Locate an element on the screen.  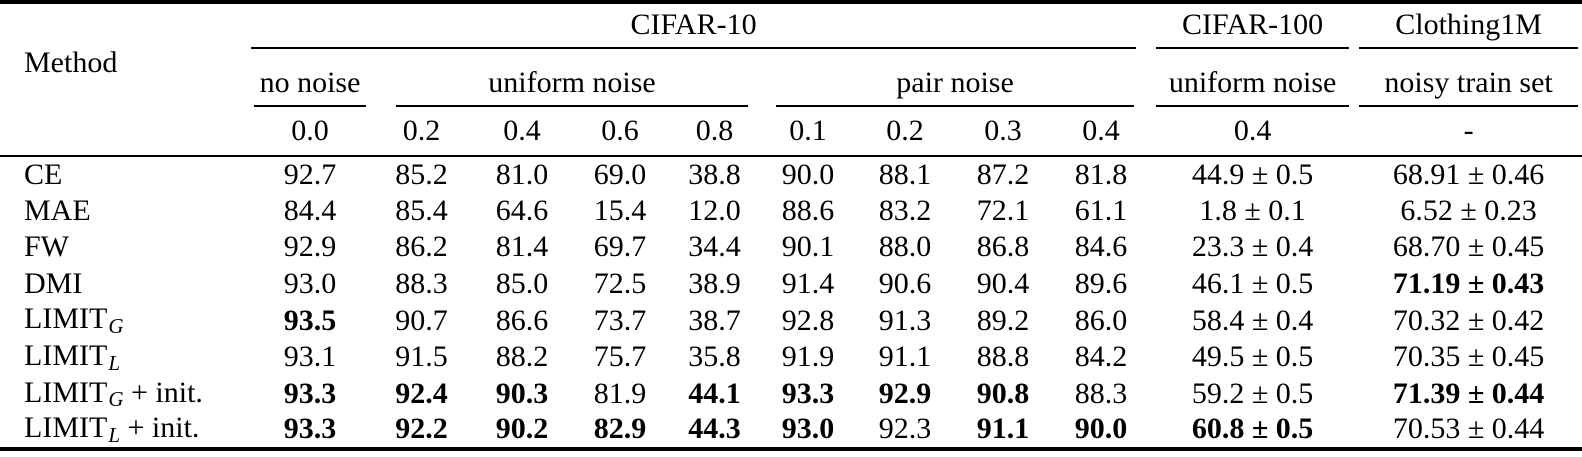
header-cifar100: CIFAR-100 is located at coordinates (1252, 25).